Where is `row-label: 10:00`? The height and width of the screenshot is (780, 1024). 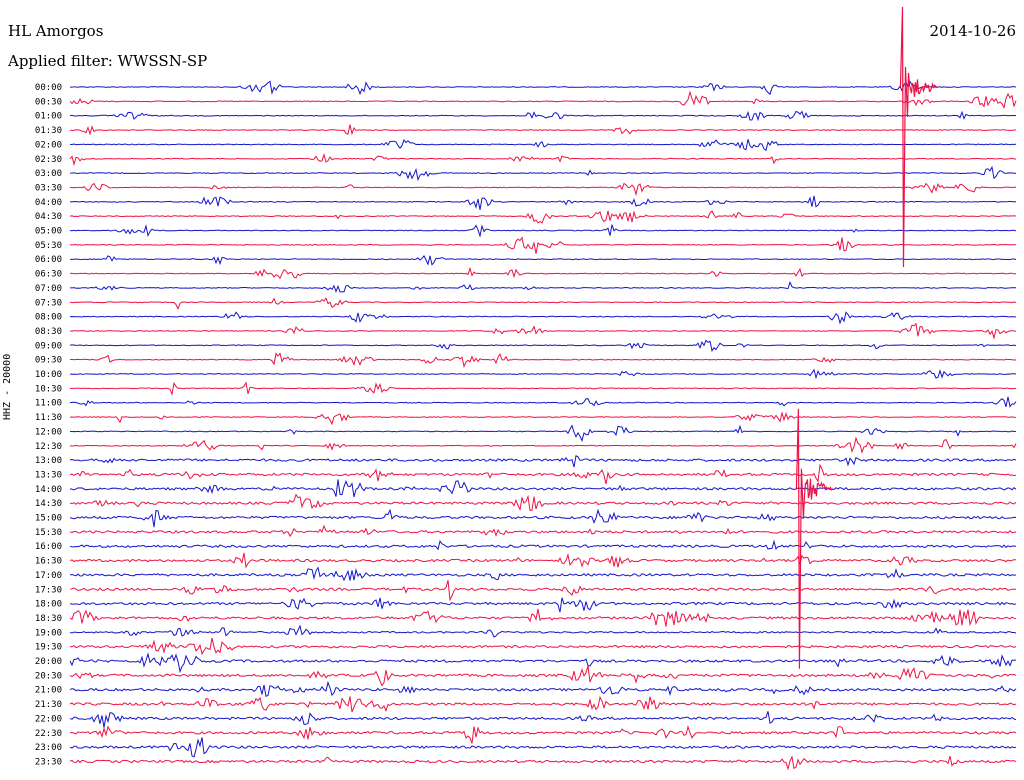
row-label: 10:00 is located at coordinates (48, 375).